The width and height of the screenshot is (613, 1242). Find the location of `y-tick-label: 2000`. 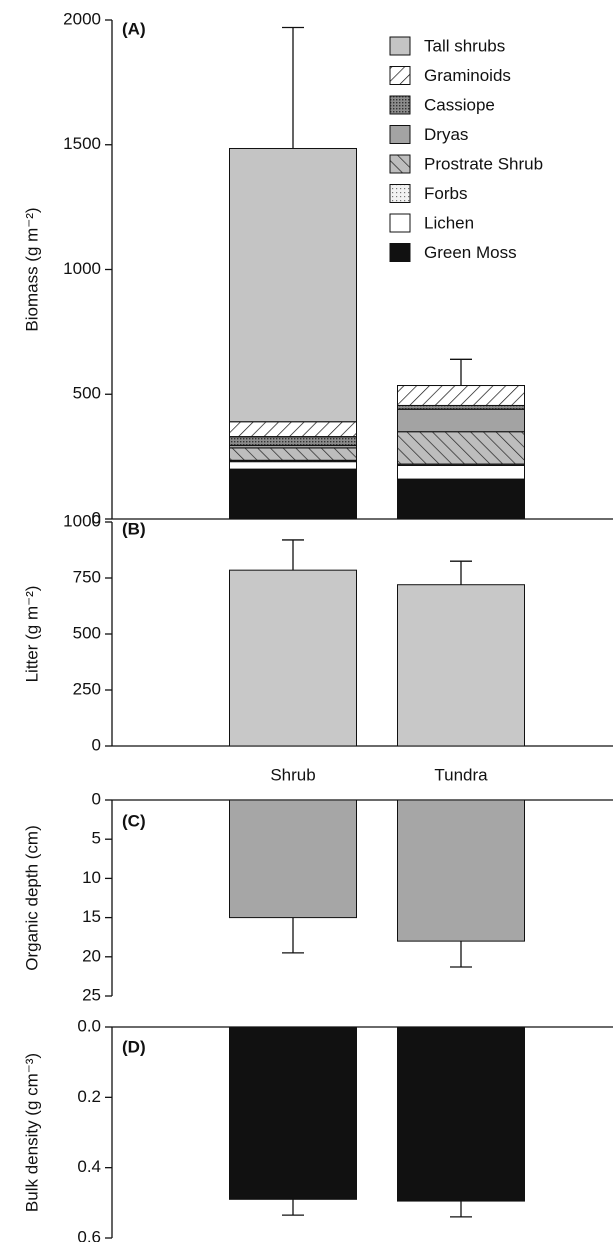

y-tick-label: 2000 is located at coordinates (82, 18).